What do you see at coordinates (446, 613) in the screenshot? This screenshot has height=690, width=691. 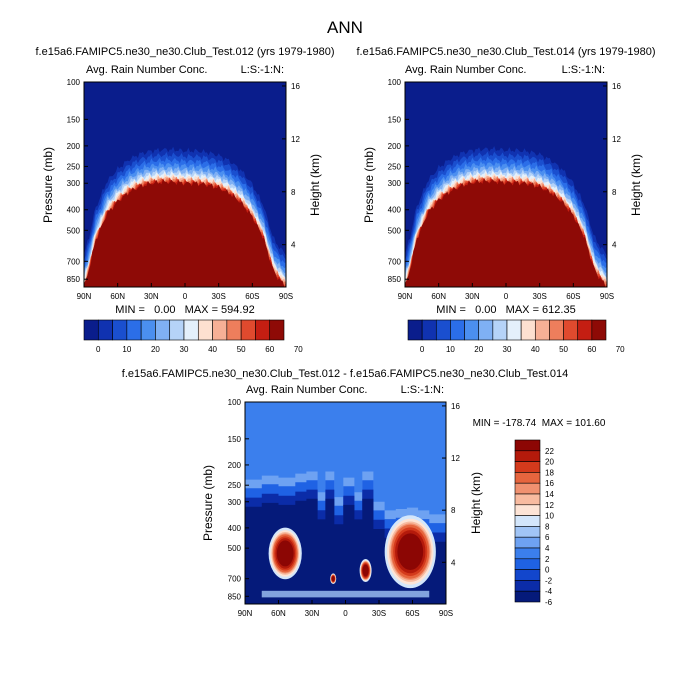 I see `x-tick-label: 90S` at bounding box center [446, 613].